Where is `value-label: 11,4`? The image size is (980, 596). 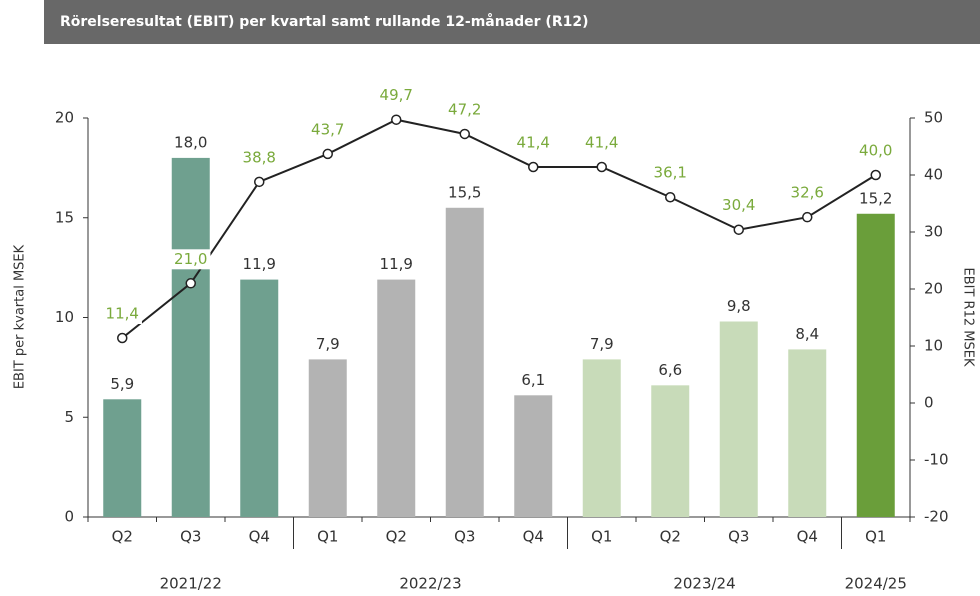 value-label: 11,4 is located at coordinates (122, 314).